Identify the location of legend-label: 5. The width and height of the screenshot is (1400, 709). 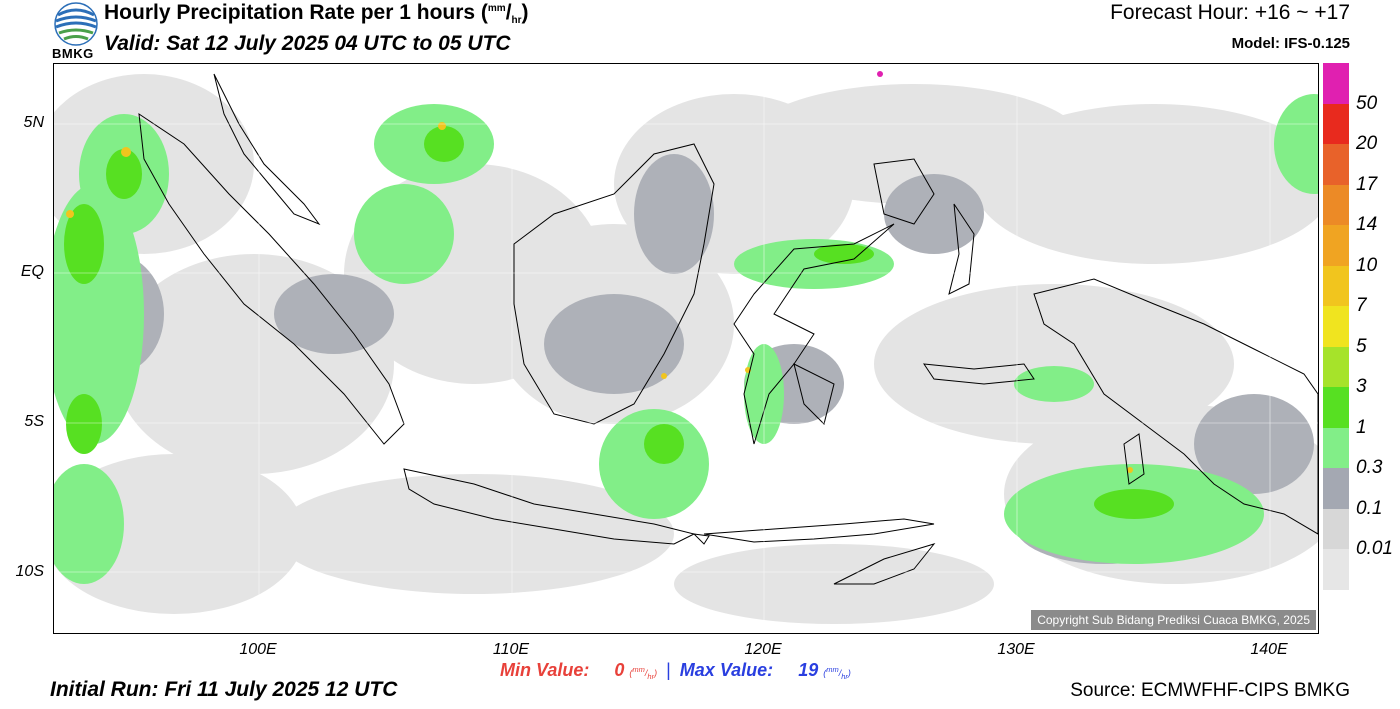
(1361, 346).